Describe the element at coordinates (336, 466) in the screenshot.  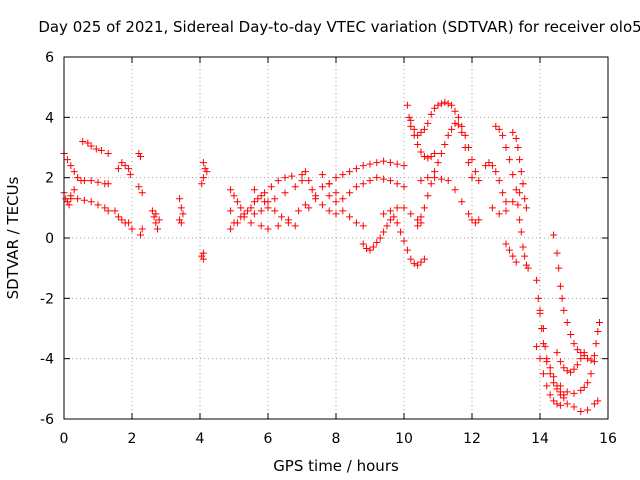
I see `x-axis-label: GPS time / hours` at that location.